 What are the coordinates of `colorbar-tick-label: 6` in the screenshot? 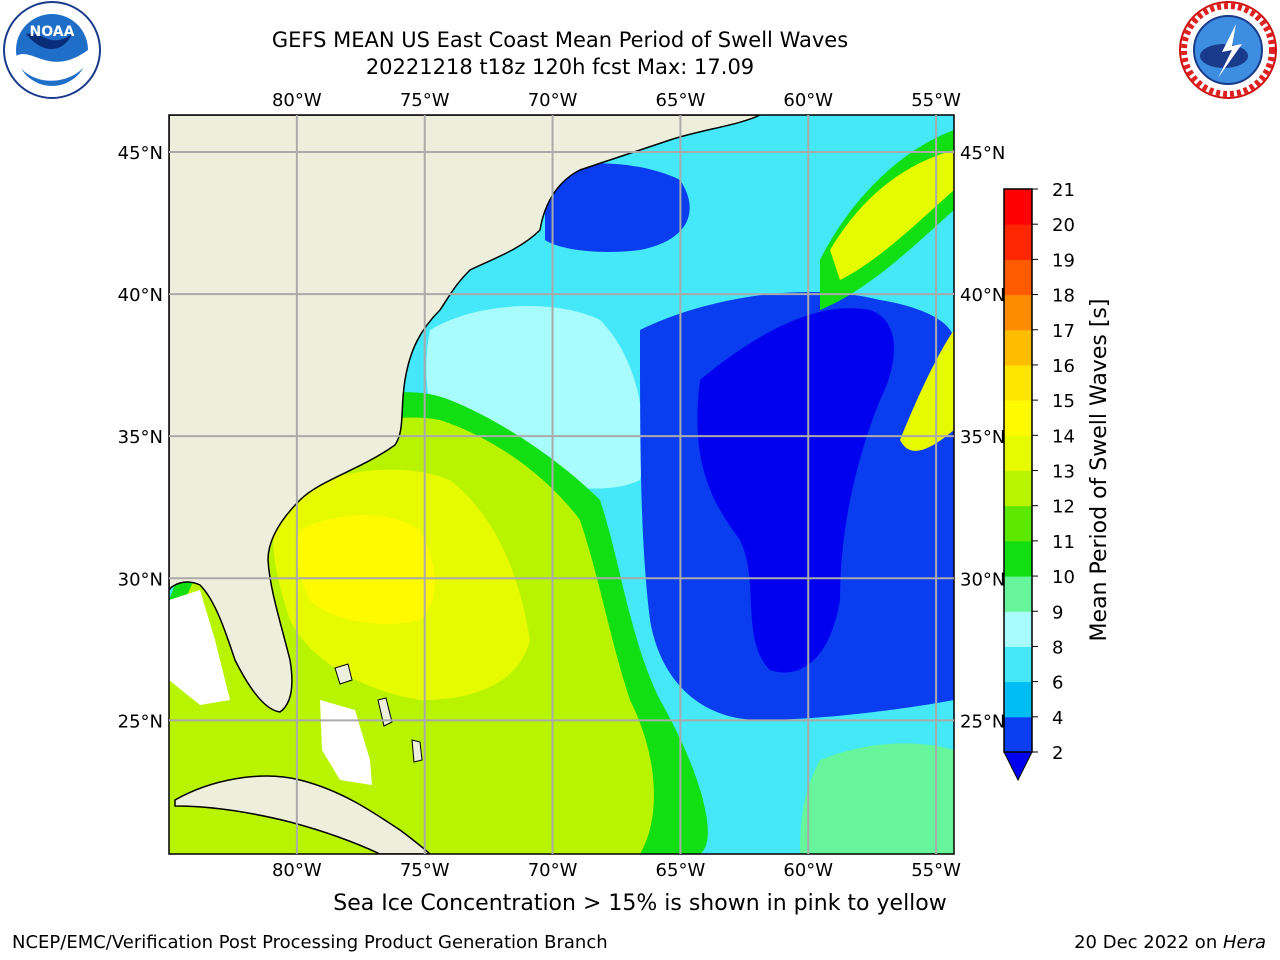 It's located at (1057, 683).